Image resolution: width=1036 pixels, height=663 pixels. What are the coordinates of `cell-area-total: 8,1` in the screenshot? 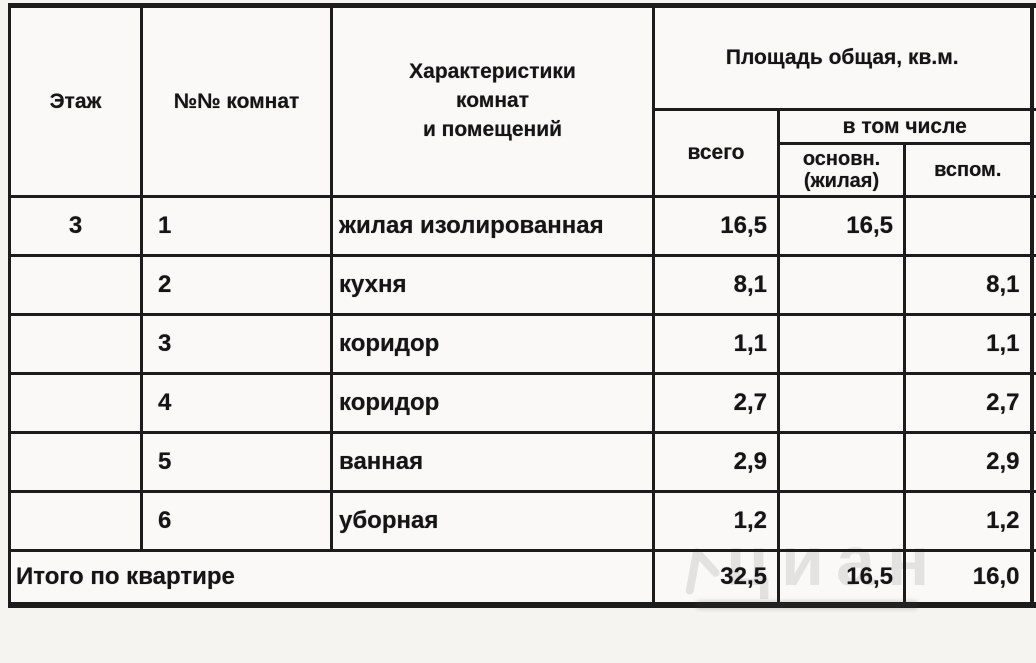 It's located at (716, 285).